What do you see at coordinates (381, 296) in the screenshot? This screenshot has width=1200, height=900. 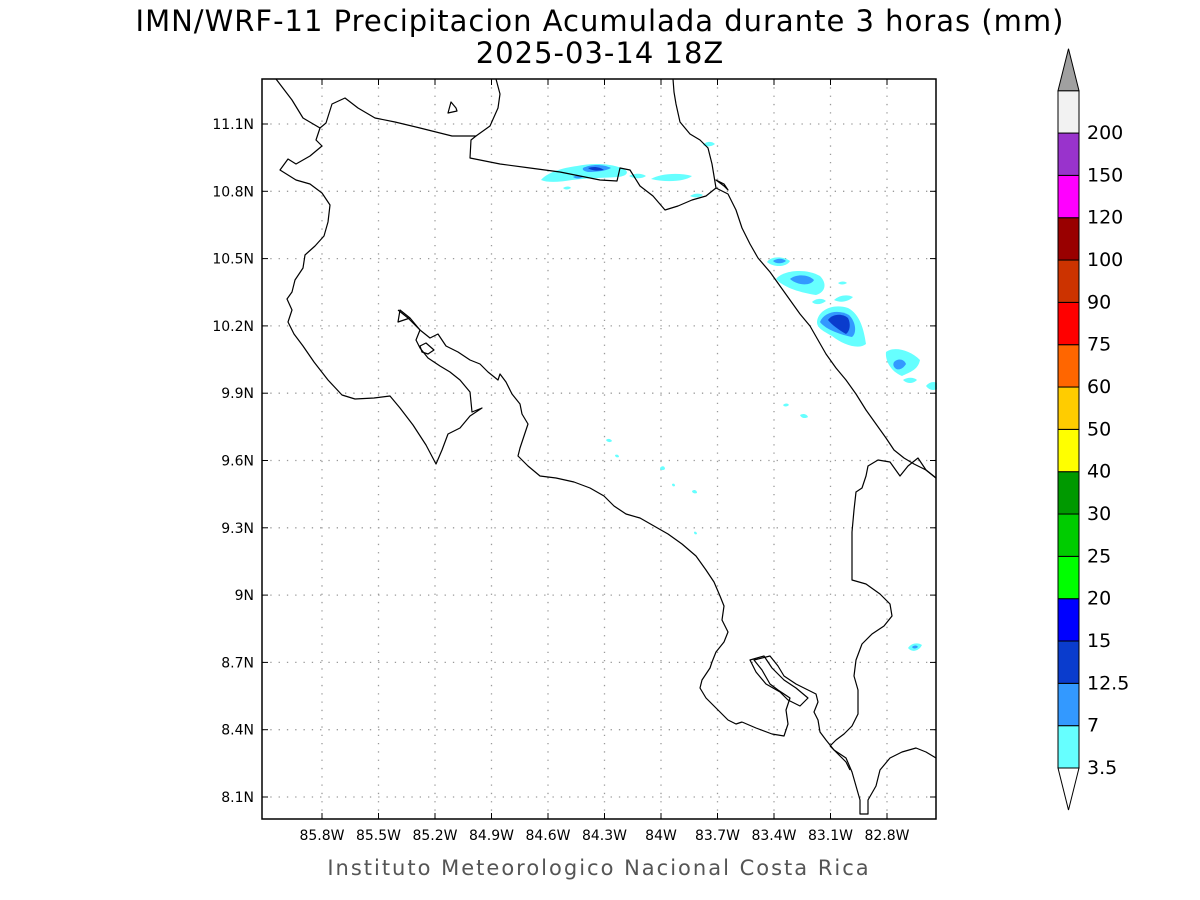 I see `northern-border` at bounding box center [381, 296].